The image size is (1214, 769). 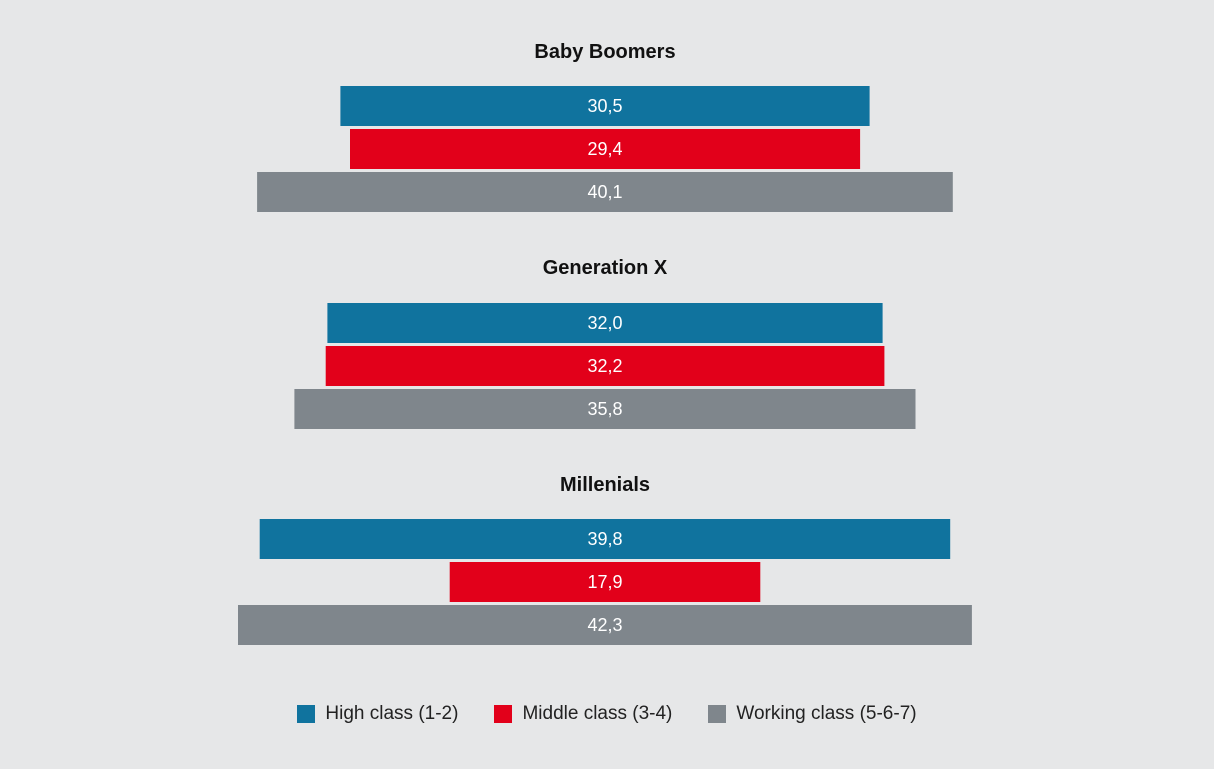 What do you see at coordinates (597, 713) in the screenshot?
I see `legend-label-middle-class: Middle class (3-4)` at bounding box center [597, 713].